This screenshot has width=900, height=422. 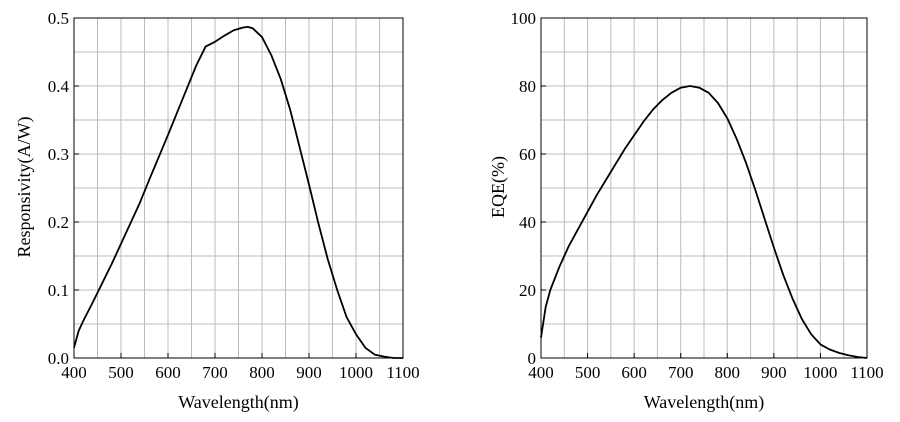 I want to click on y-tick-label: 0, so click(x=532, y=358).